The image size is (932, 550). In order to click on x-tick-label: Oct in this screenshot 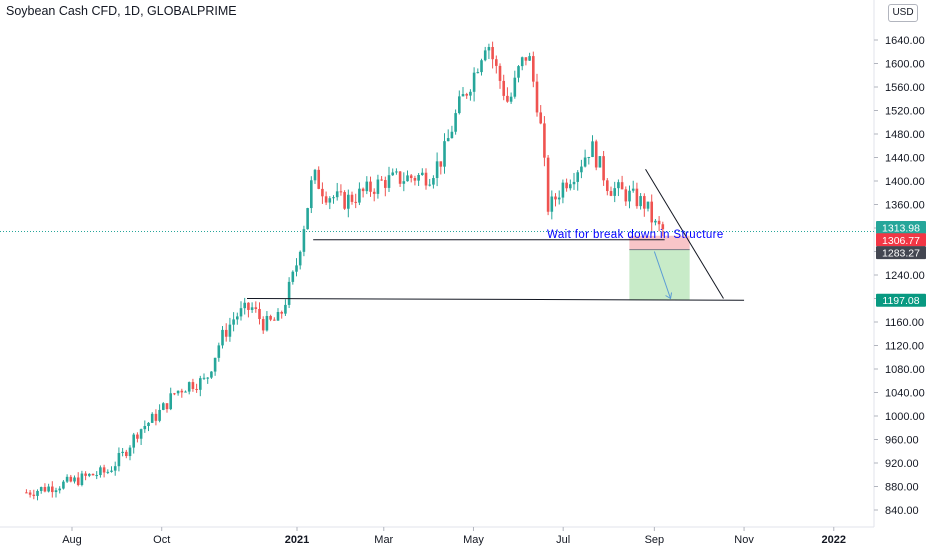, I will do `click(161, 540)`.